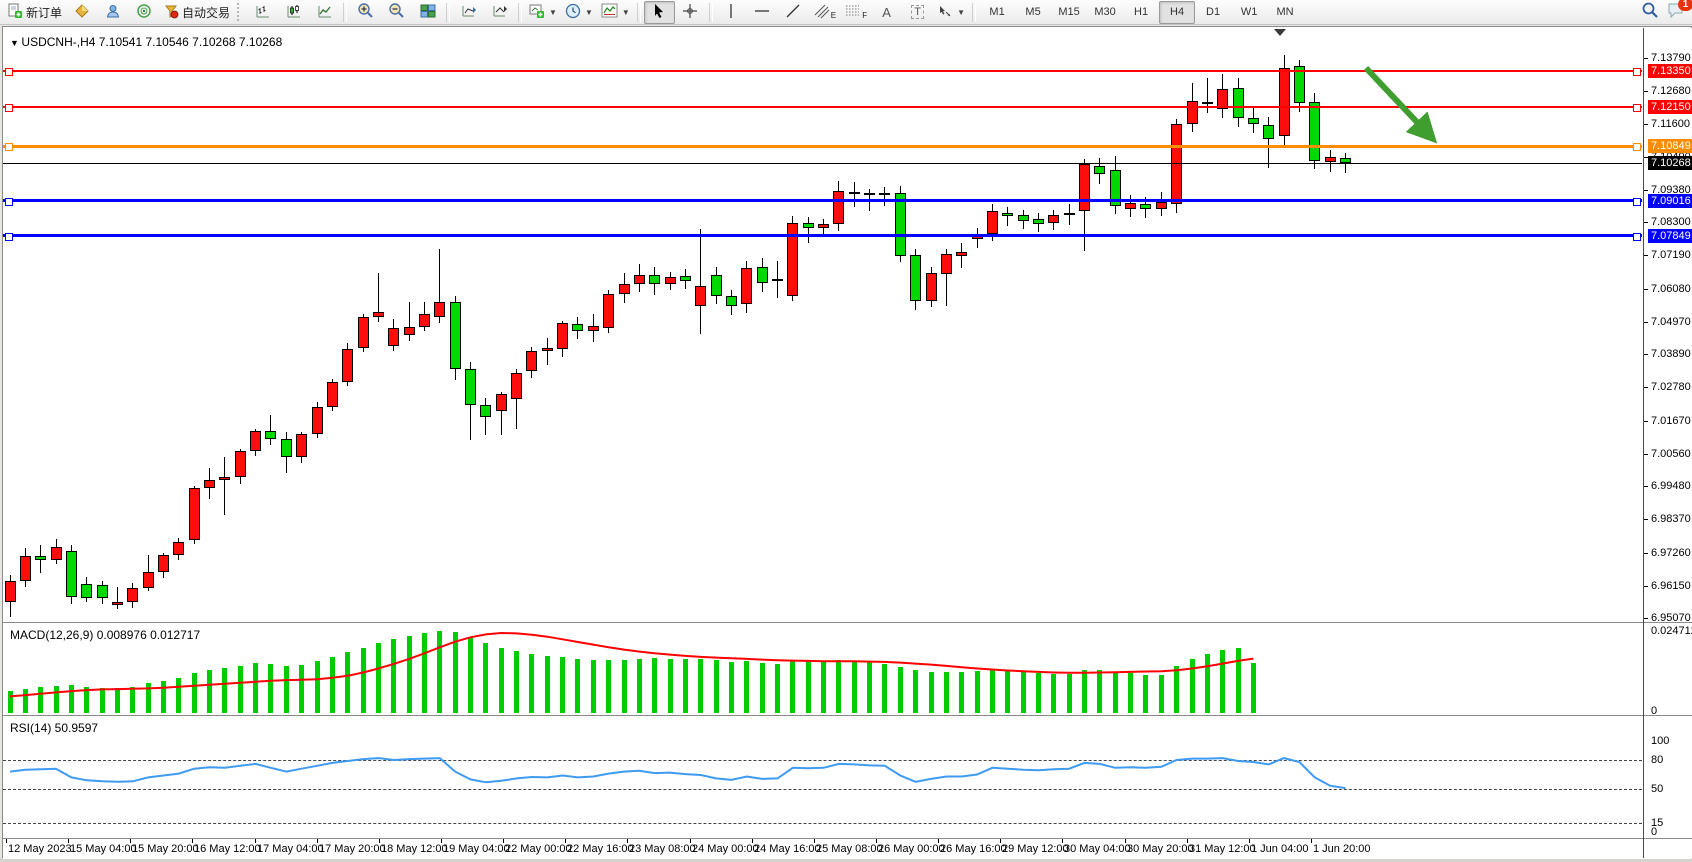 The height and width of the screenshot is (862, 1692). I want to click on line-chart-button, so click(324, 12).